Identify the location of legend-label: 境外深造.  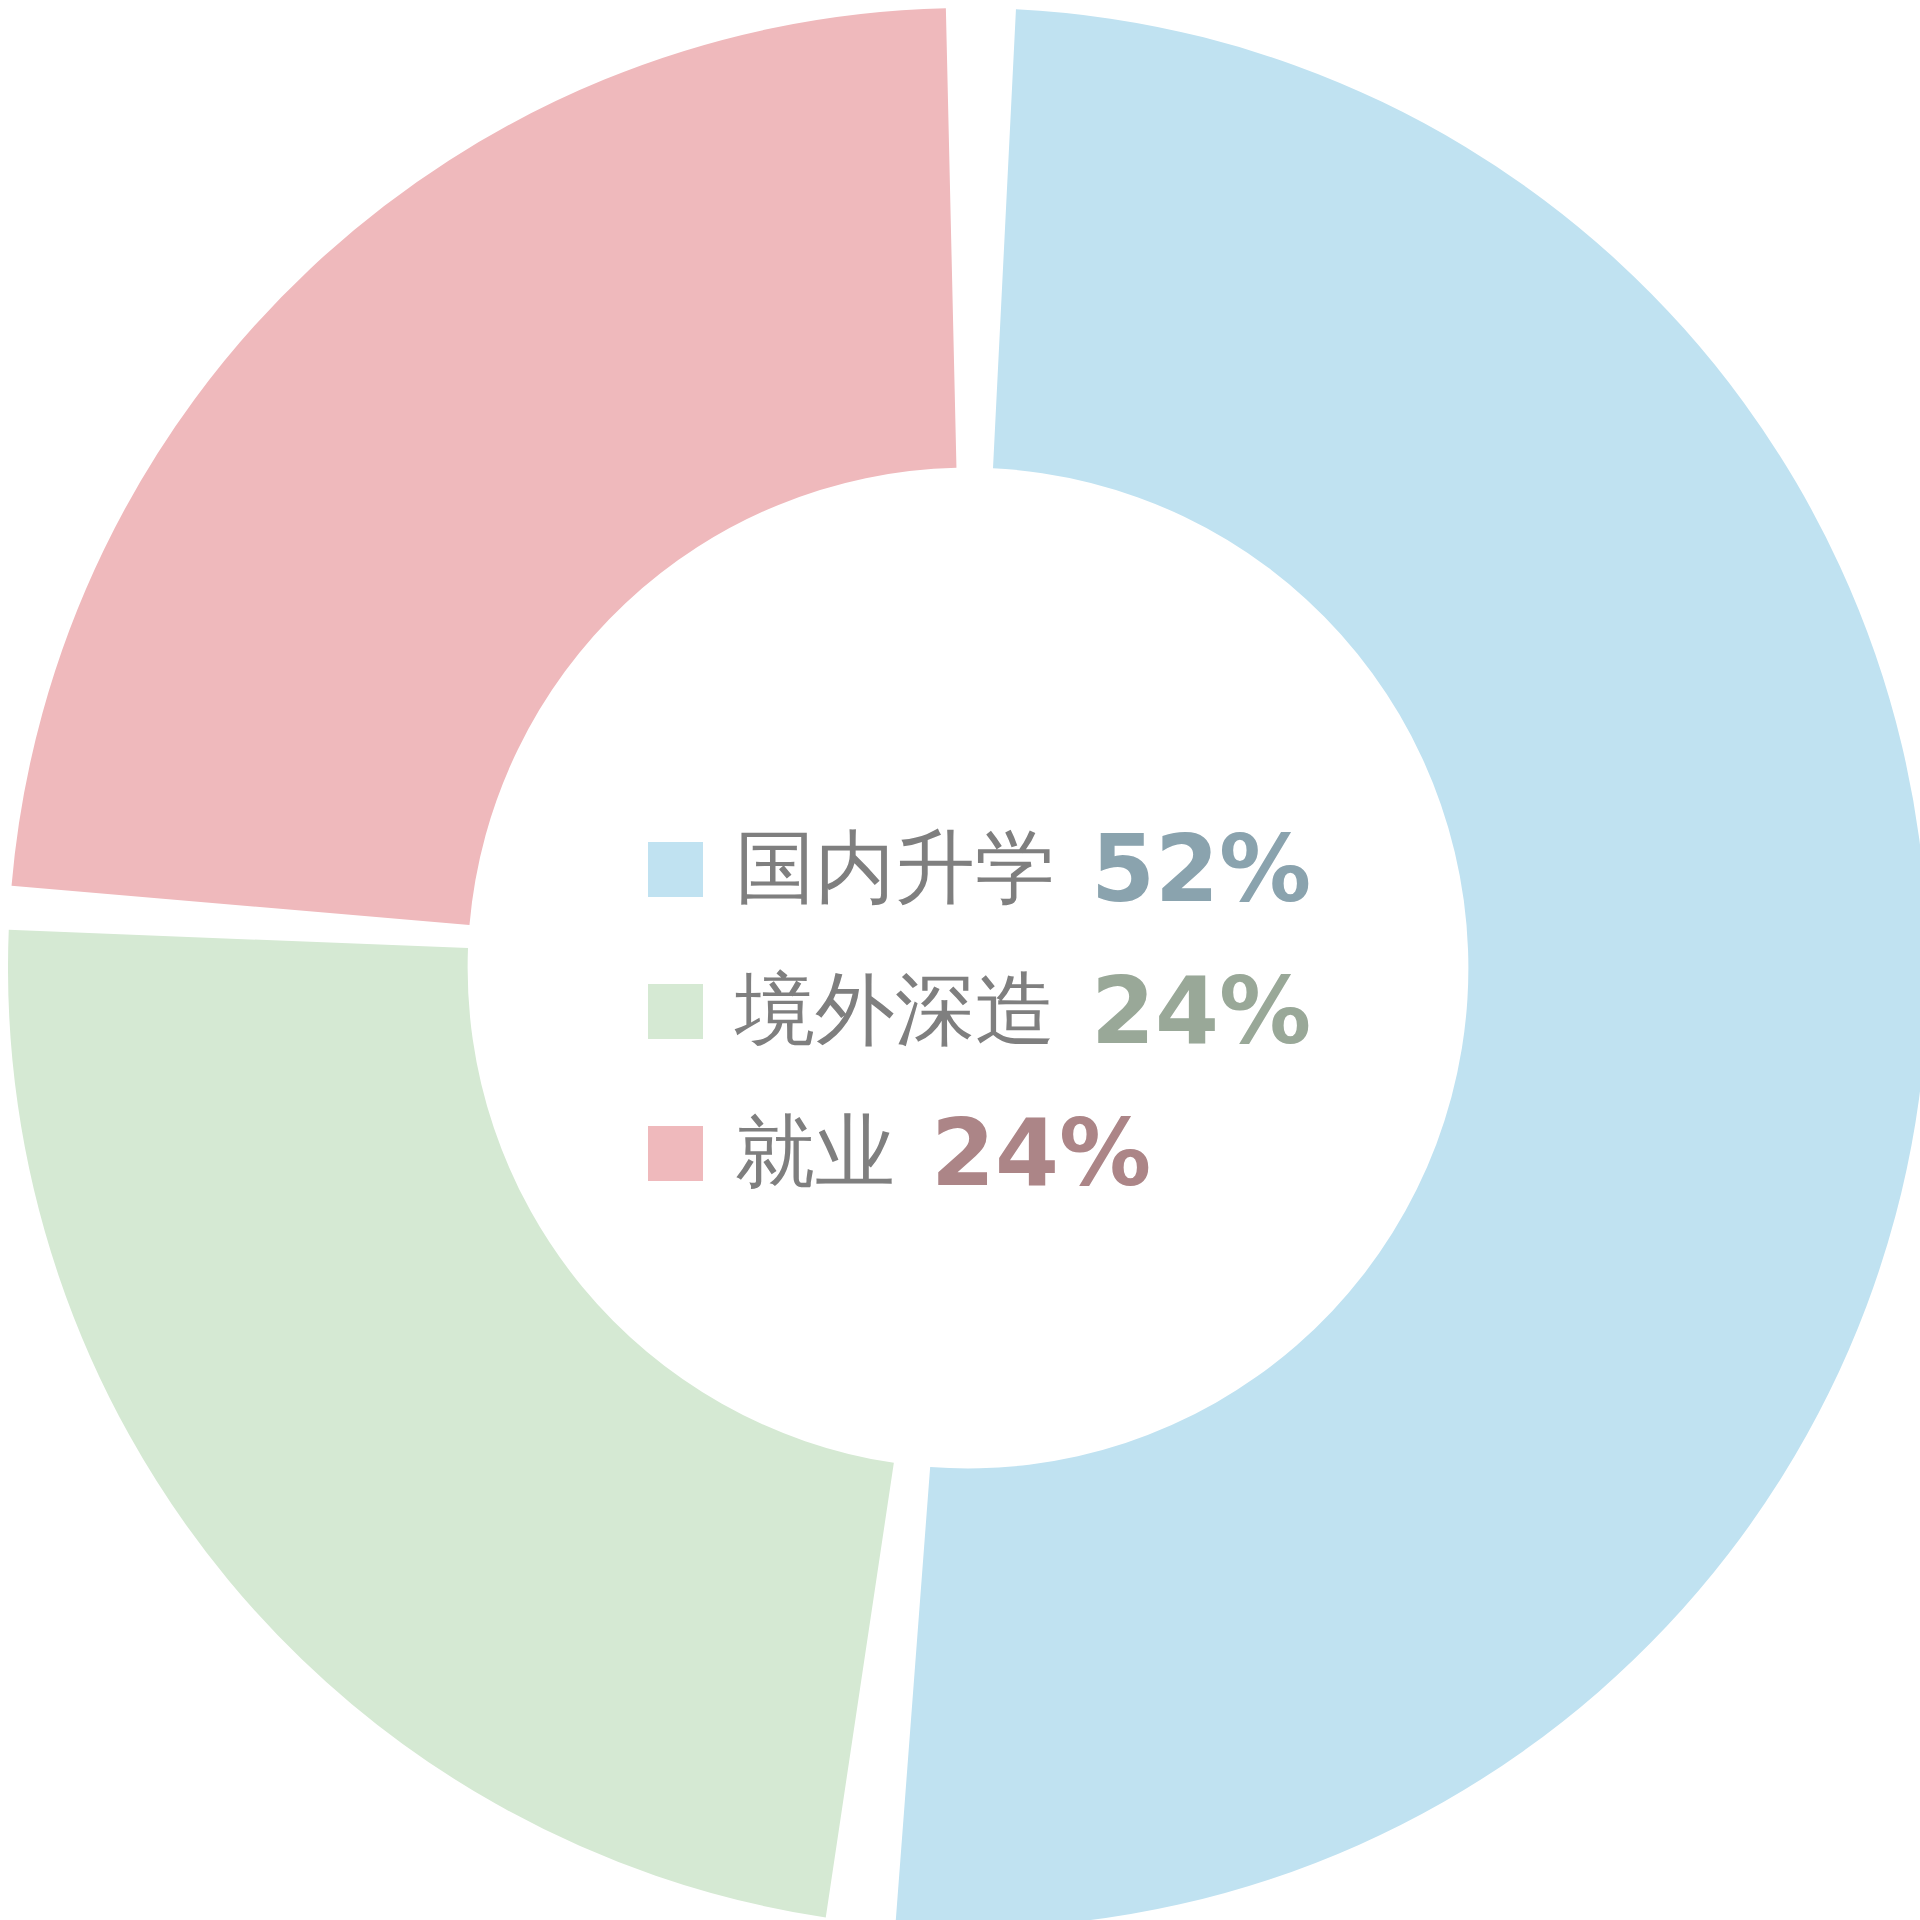
(895, 1010).